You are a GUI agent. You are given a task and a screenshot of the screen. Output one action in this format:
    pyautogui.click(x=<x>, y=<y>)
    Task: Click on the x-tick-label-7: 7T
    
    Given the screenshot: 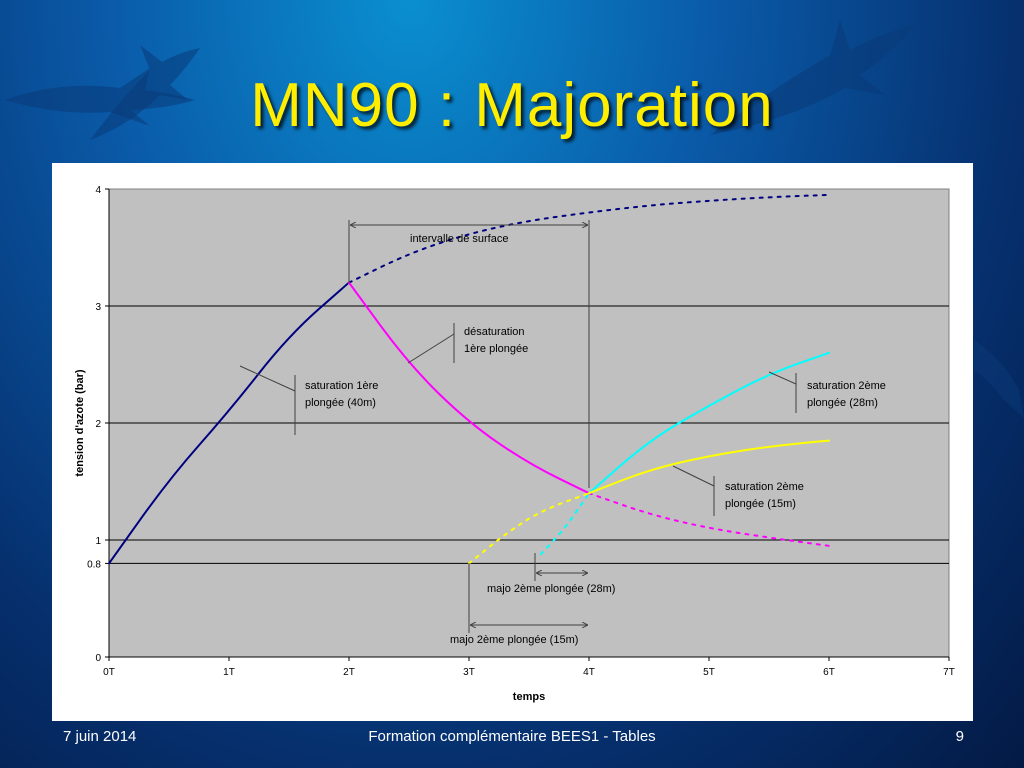 What is the action you would take?
    pyautogui.click(x=949, y=672)
    